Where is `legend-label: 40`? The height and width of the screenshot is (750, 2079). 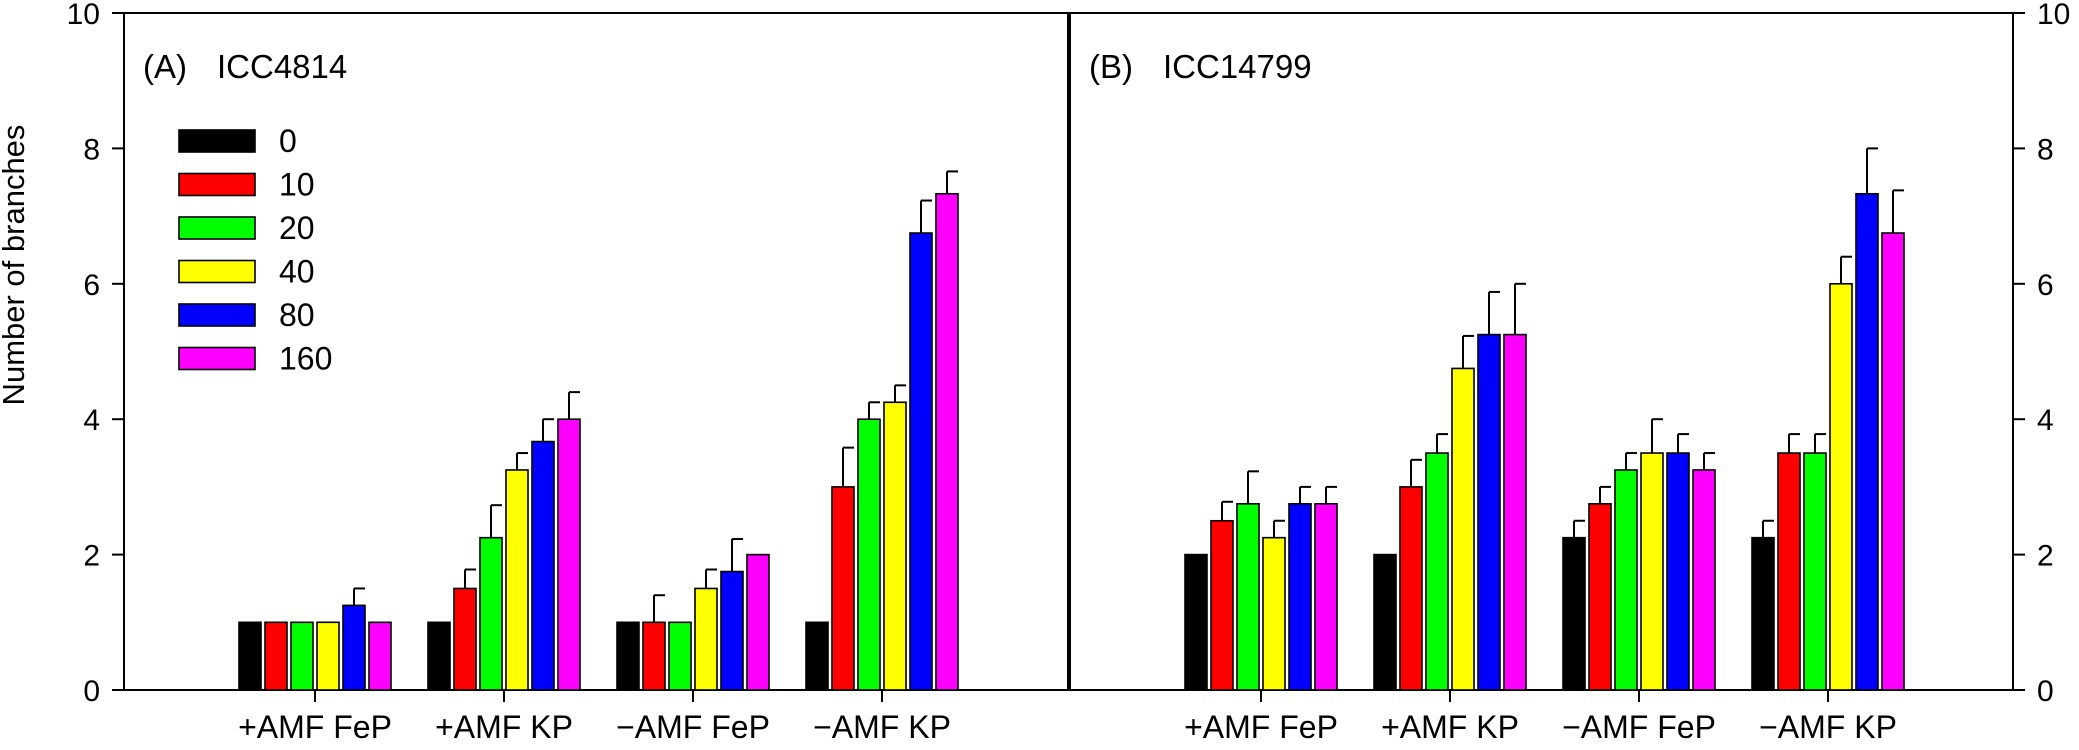
legend-label: 40 is located at coordinates (297, 272).